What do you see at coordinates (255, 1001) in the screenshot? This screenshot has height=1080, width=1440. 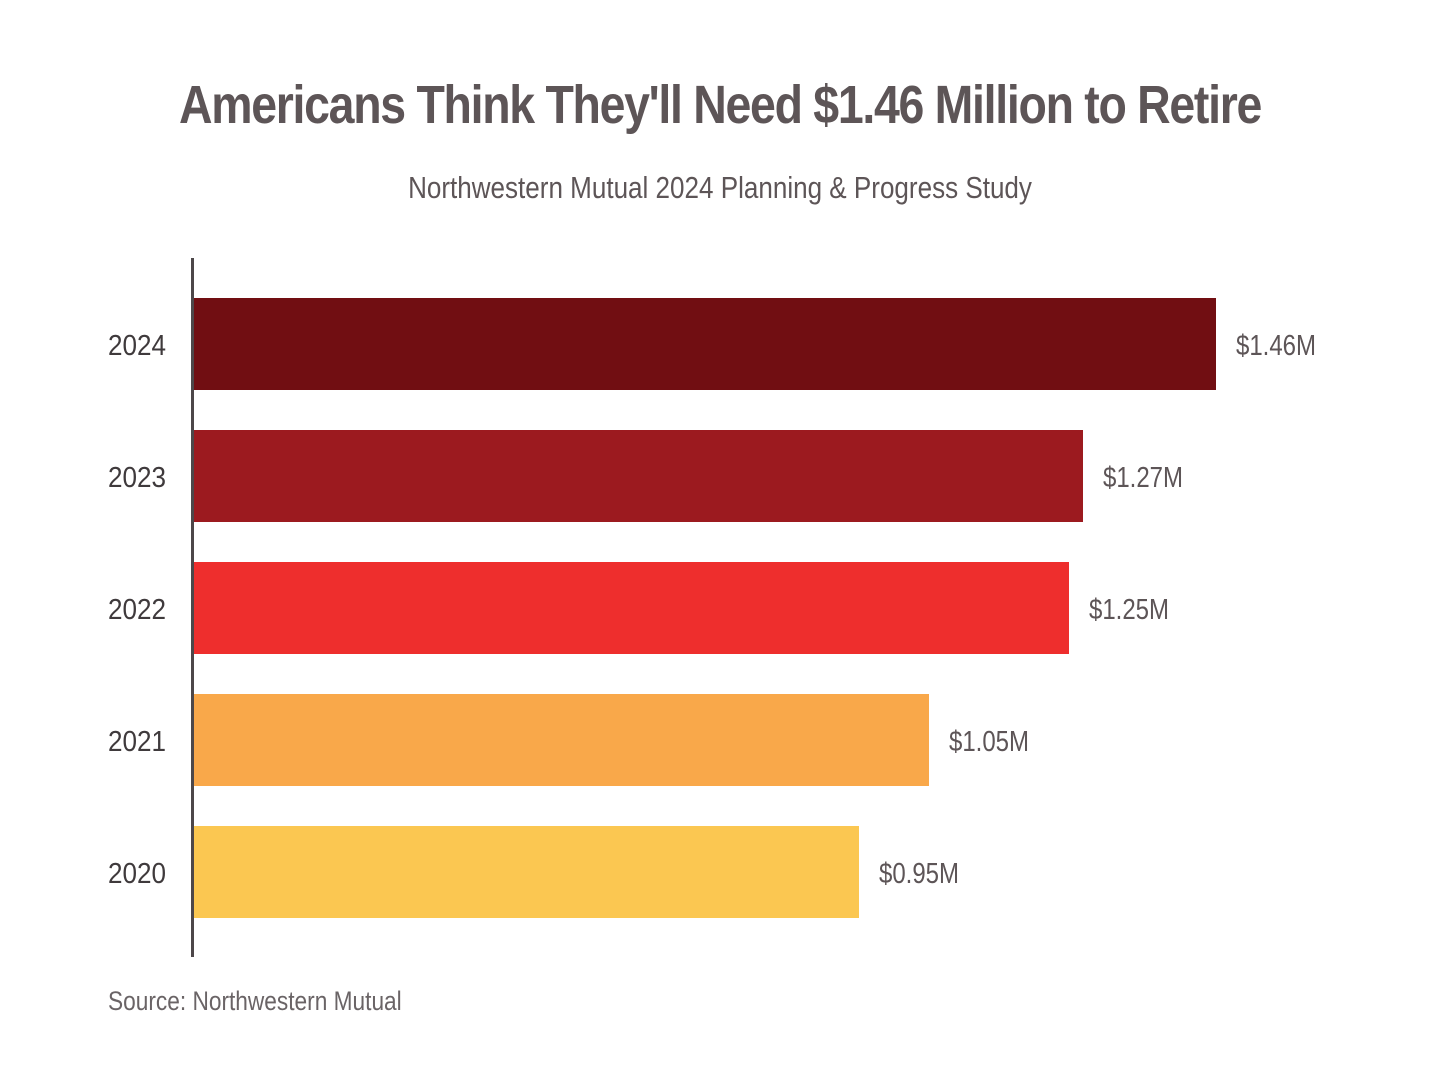 I see `source-note: Source: Northwestern Mutual` at bounding box center [255, 1001].